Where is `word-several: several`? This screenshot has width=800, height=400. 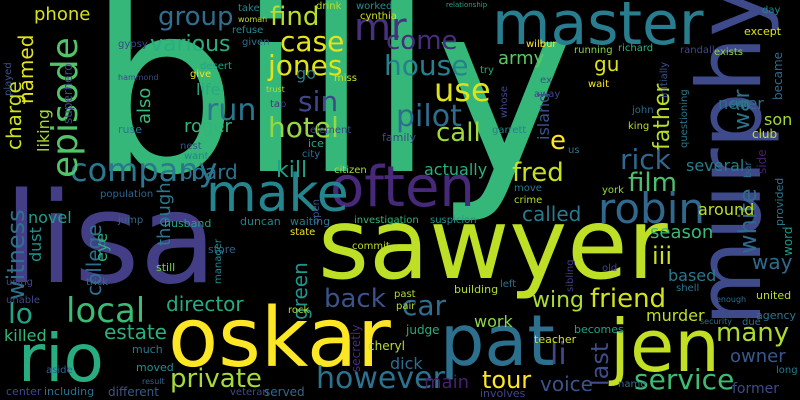
word-several: several is located at coordinates (715, 165).